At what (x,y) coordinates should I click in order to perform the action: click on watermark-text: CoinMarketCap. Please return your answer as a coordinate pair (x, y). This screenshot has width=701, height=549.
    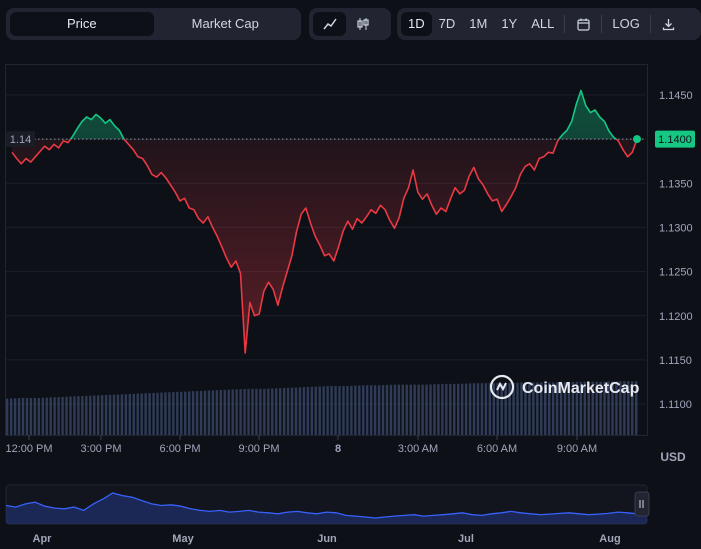
    Looking at the image, I should click on (581, 388).